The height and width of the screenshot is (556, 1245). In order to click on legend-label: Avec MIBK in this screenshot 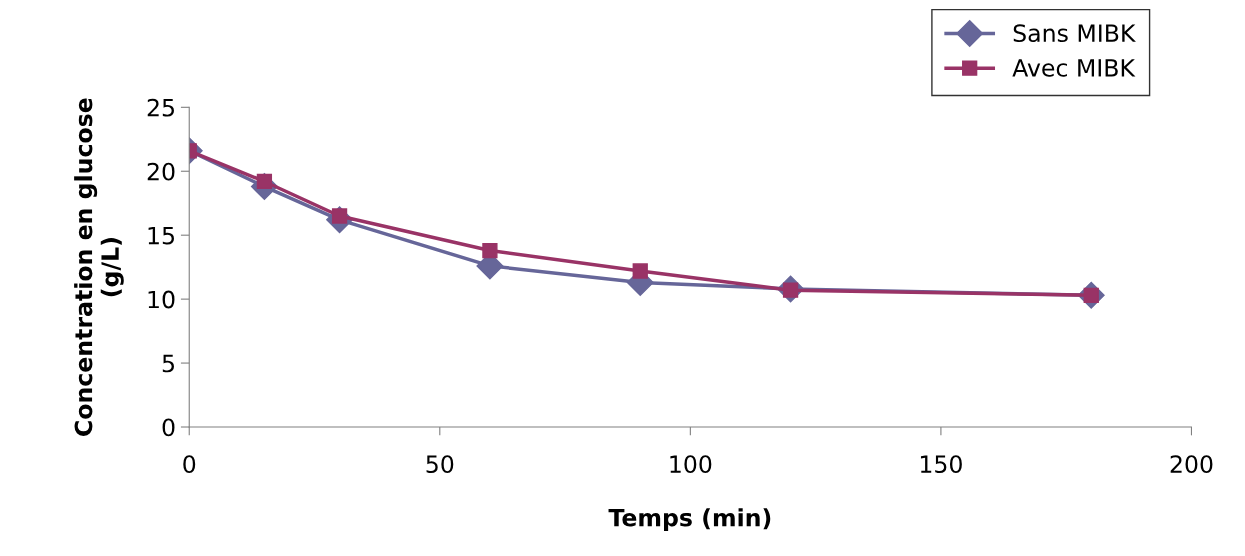, I will do `click(1074, 68)`.